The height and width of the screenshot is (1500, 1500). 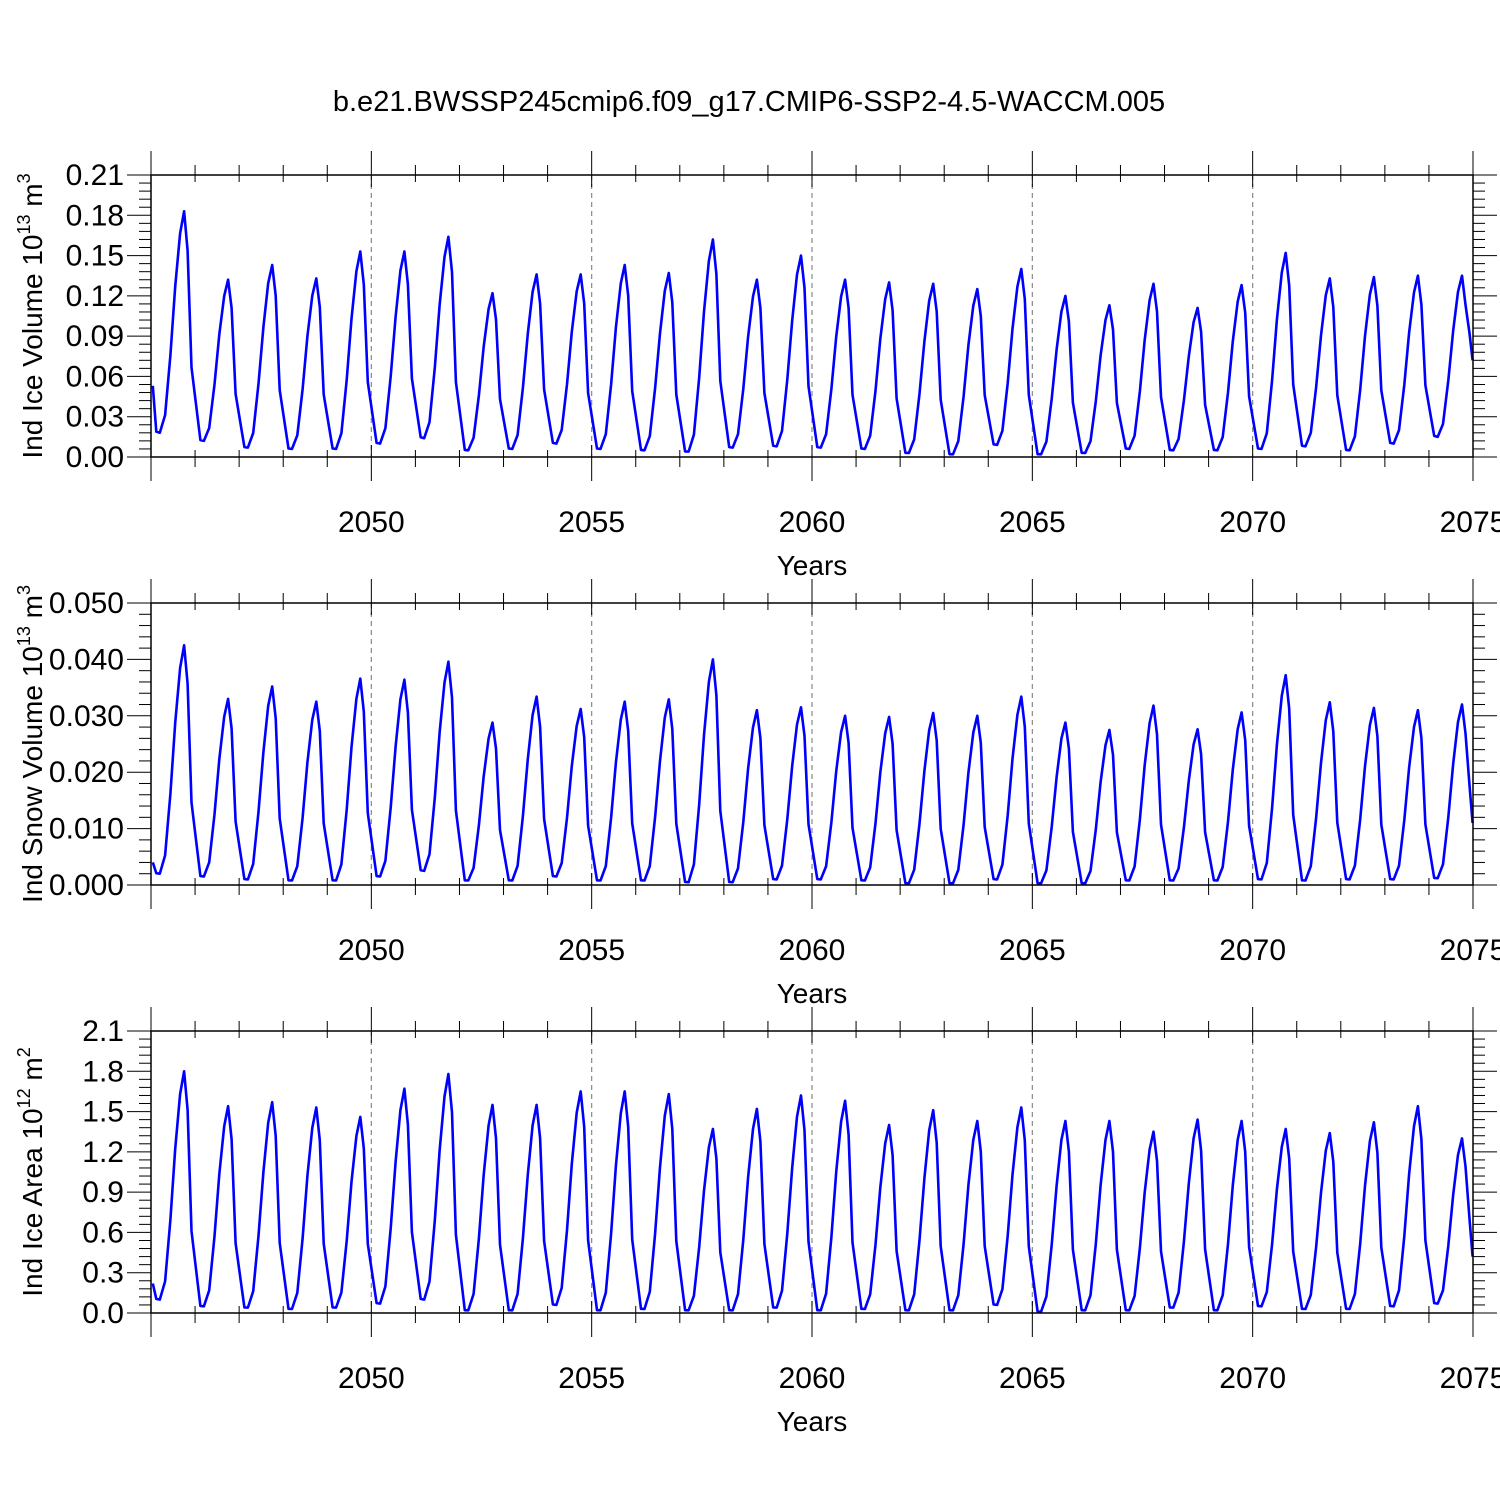 What do you see at coordinates (86, 829) in the screenshot?
I see `y-tick-label: 0.010` at bounding box center [86, 829].